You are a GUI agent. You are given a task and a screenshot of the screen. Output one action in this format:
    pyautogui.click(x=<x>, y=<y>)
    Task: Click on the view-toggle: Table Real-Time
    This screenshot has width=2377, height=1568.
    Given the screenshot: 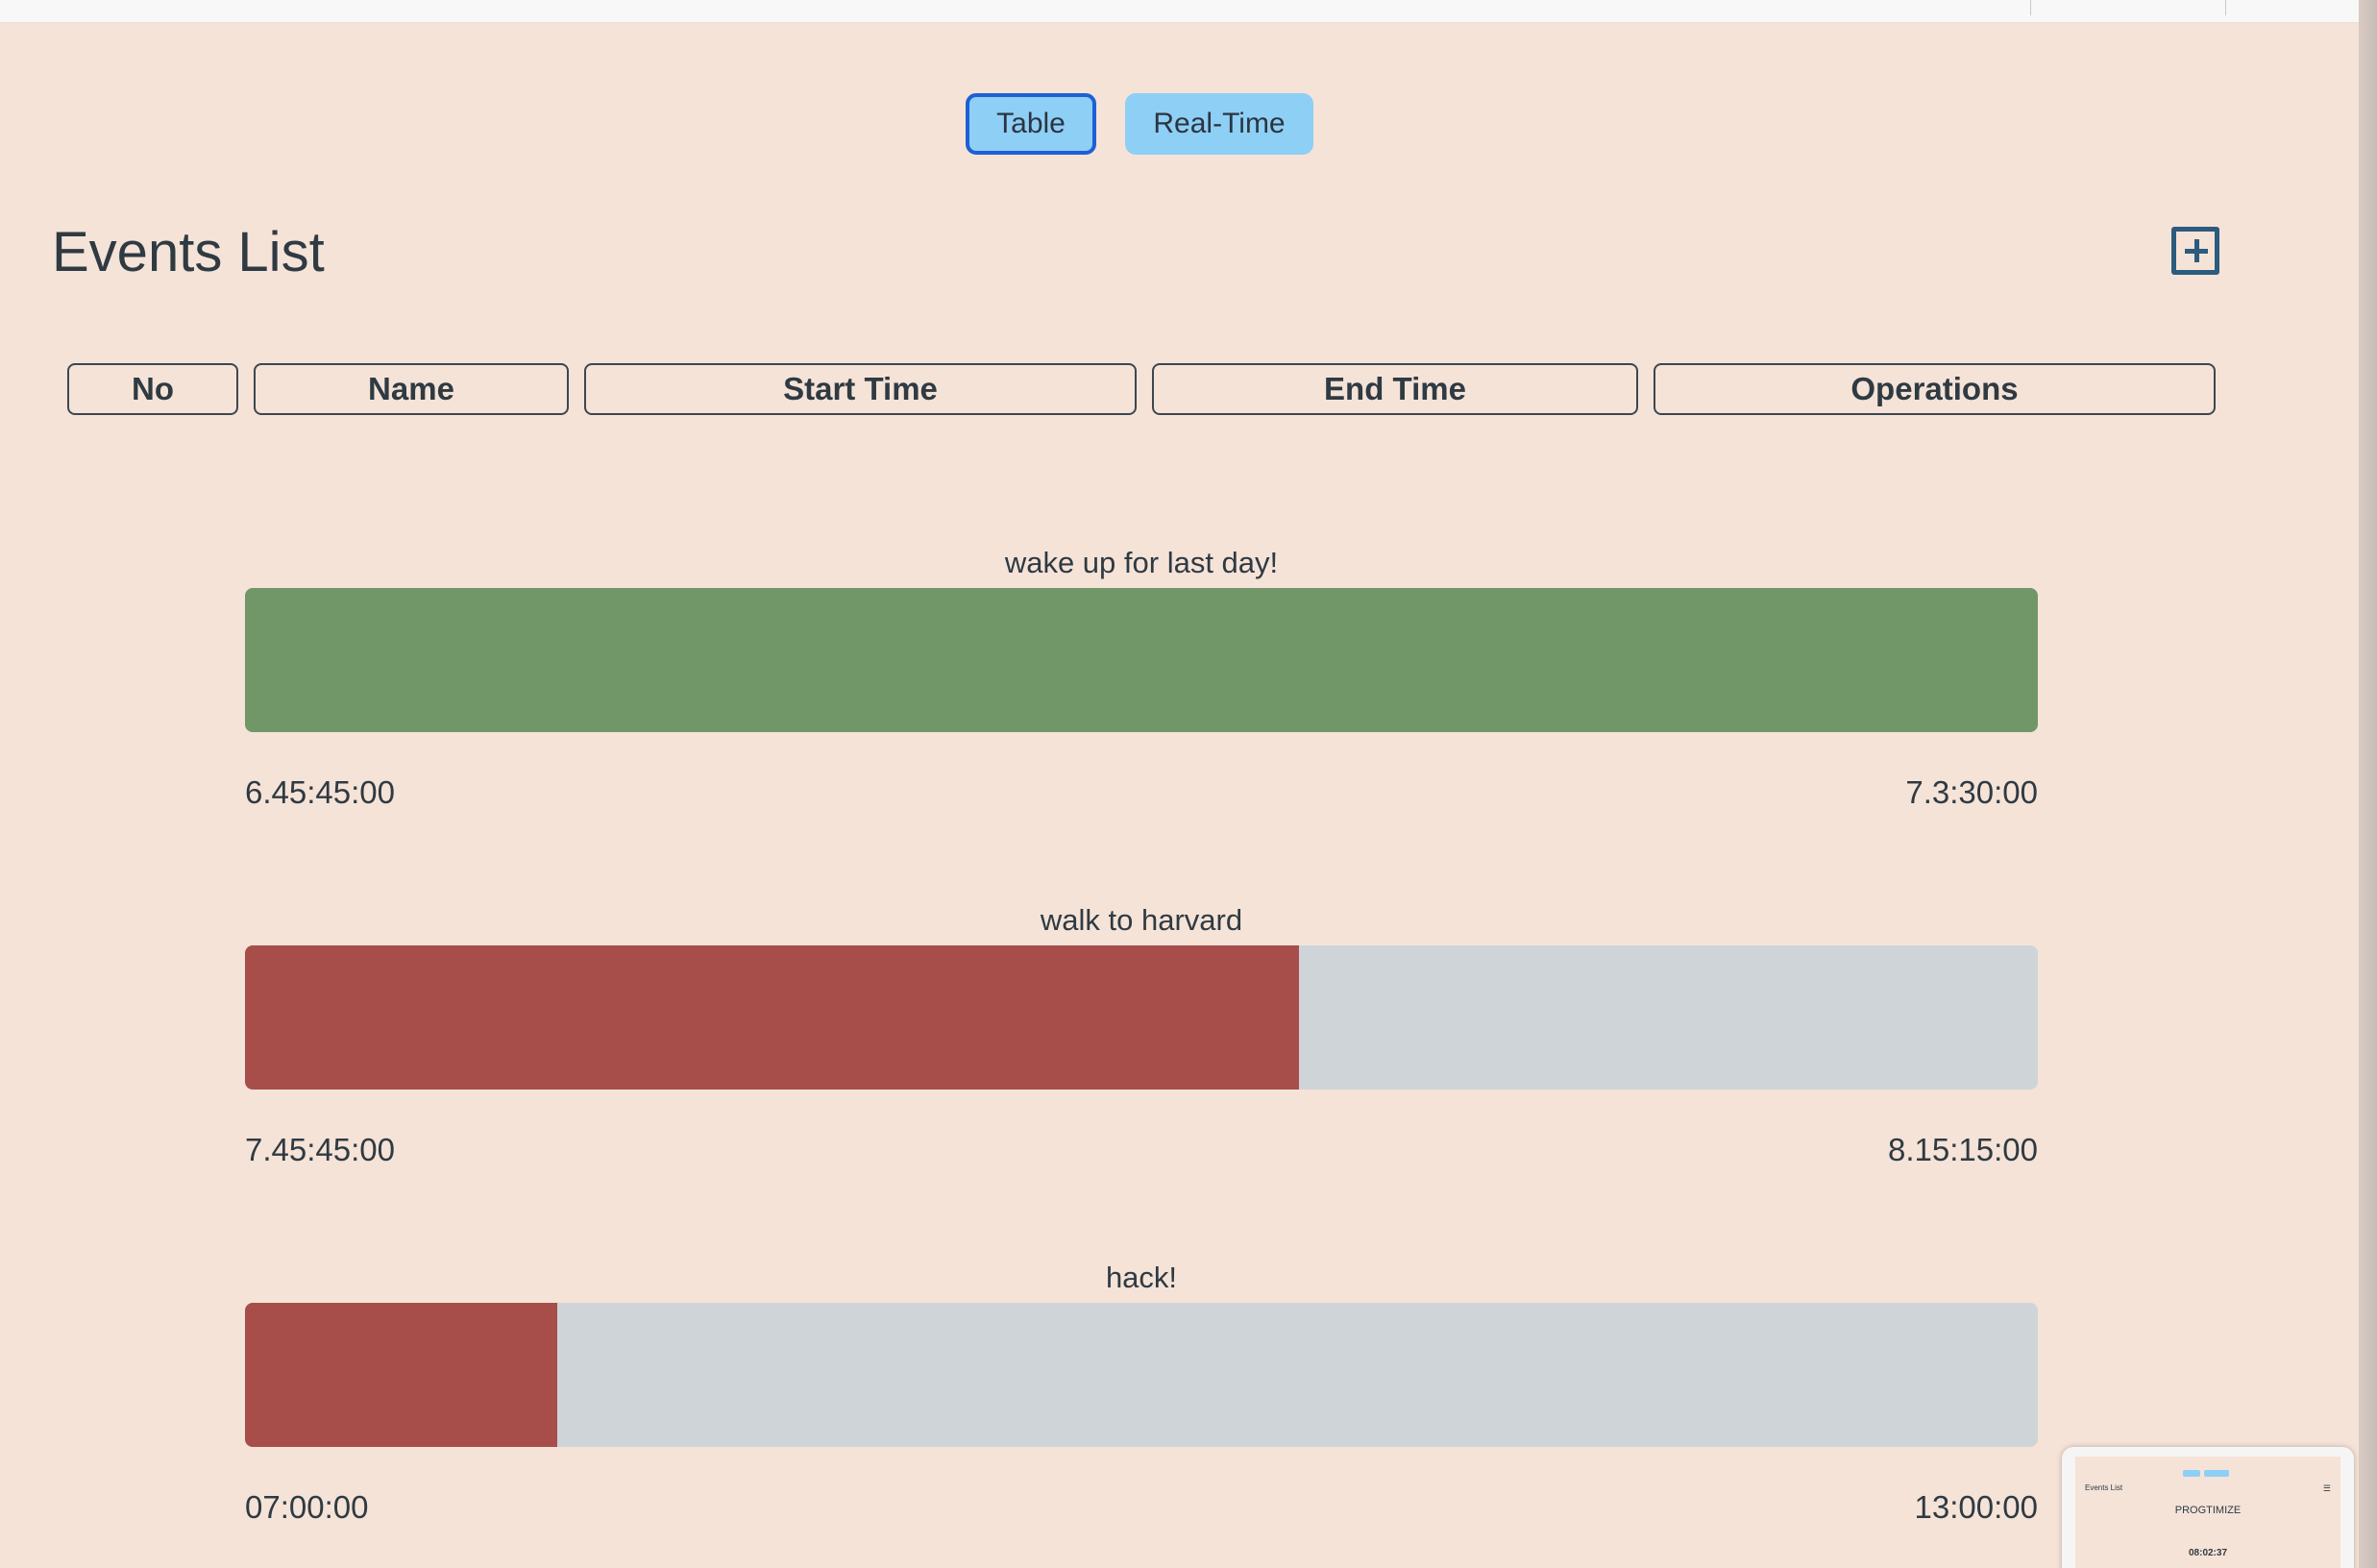 What is the action you would take?
    pyautogui.click(x=1139, y=124)
    